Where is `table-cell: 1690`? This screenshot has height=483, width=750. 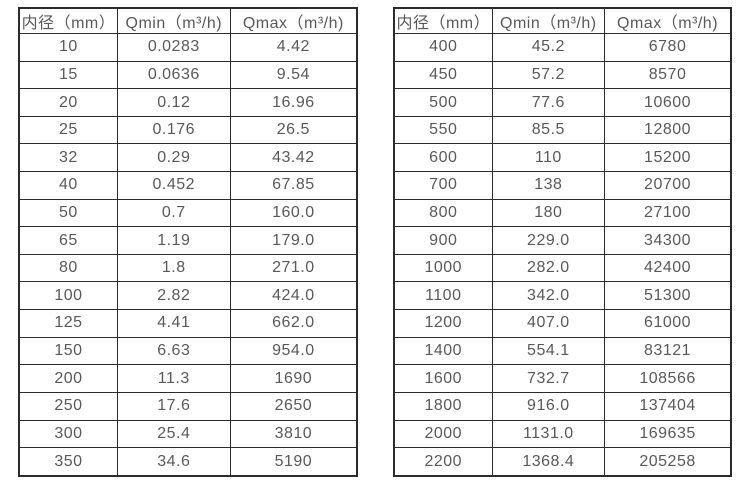
table-cell: 1690 is located at coordinates (293, 378).